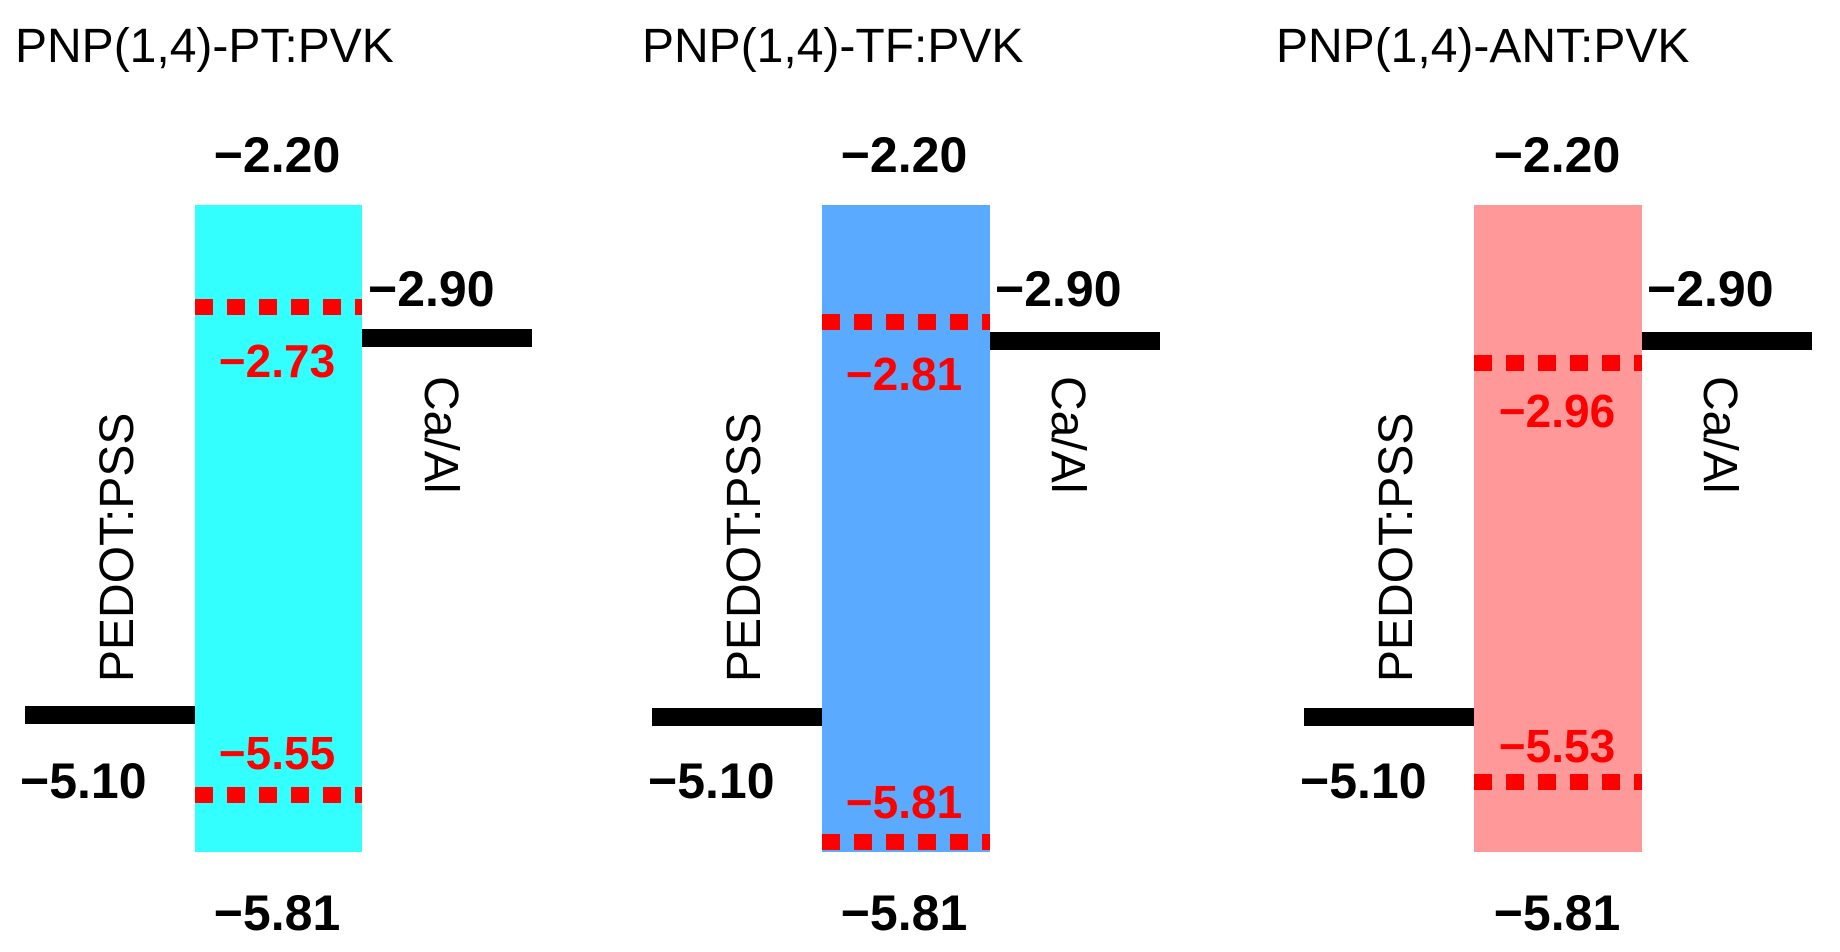 Image resolution: width=1840 pixels, height=952 pixels. Describe the element at coordinates (832, 46) in the screenshot. I see `panel-title: PNP(1,4)-TF:PVK` at that location.